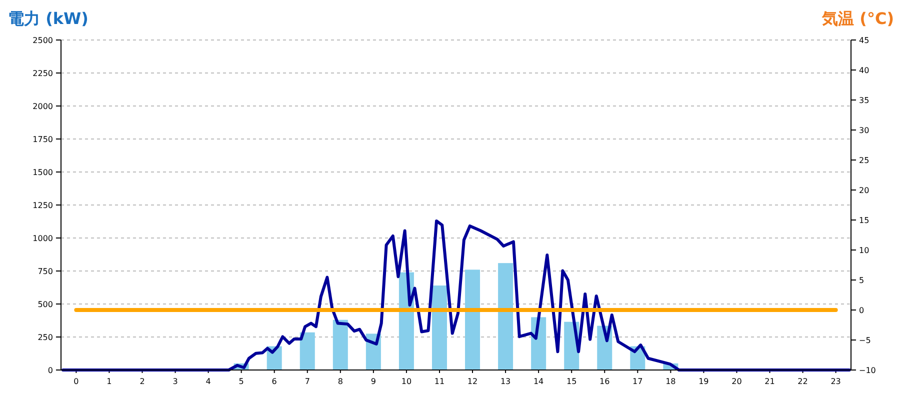  Describe the element at coordinates (274, 381) in the screenshot. I see `x-tick-label: 6` at that location.